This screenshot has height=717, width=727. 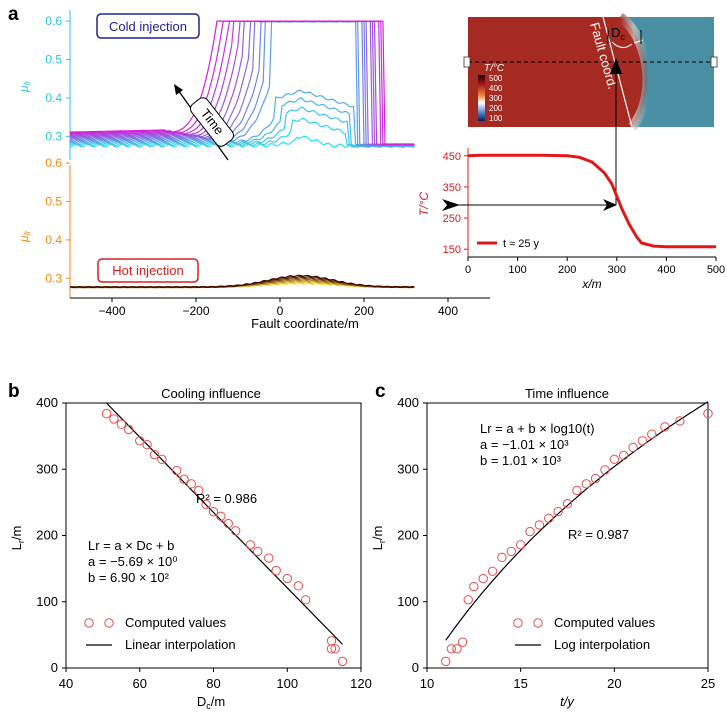 I want to click on cold-injection-label: Cold injection, so click(x=148, y=26).